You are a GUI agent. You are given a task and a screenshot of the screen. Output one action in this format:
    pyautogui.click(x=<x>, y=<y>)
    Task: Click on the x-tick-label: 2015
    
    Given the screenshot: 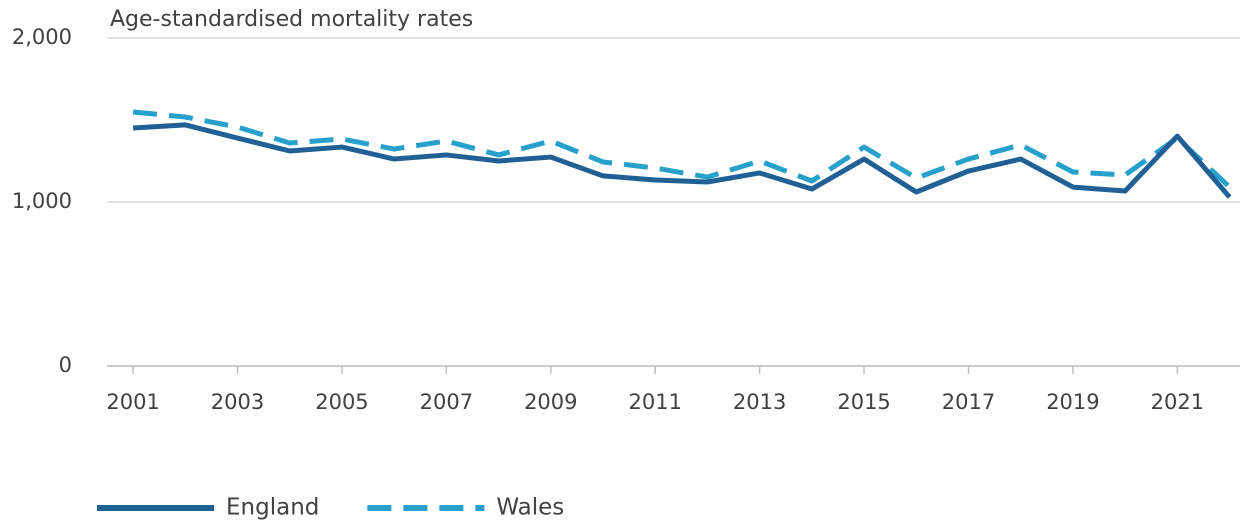 What is the action you would take?
    pyautogui.click(x=863, y=402)
    